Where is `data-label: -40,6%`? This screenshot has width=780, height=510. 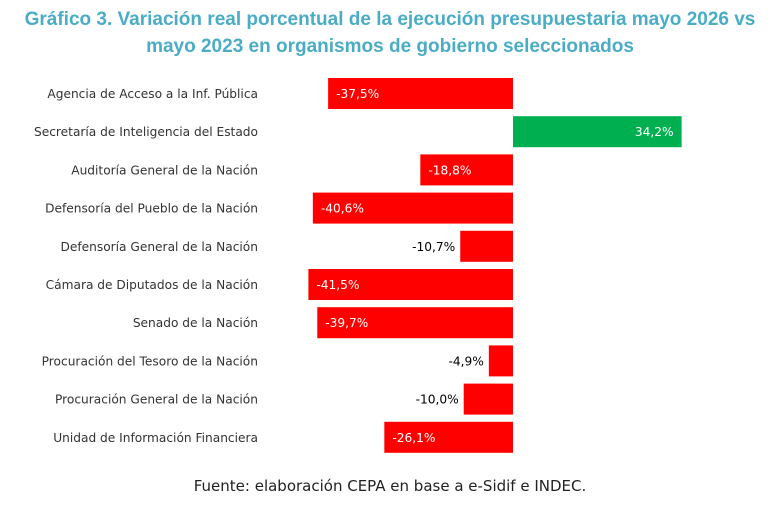 data-label: -40,6% is located at coordinates (342, 209).